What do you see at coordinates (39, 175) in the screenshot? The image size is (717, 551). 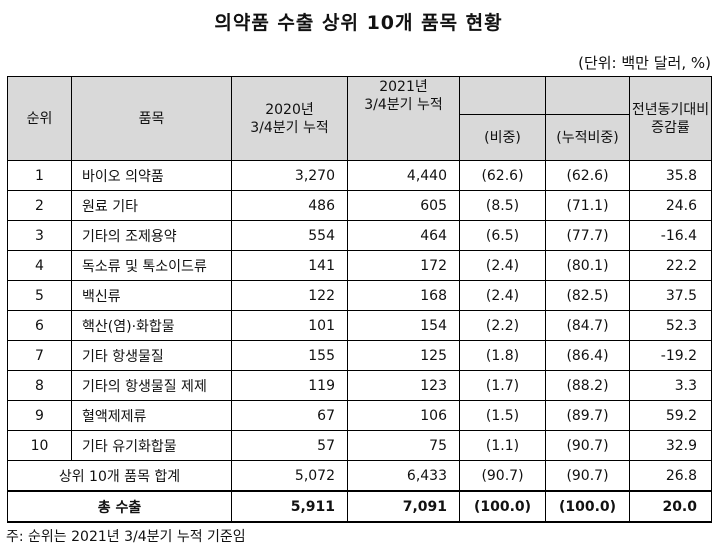 I see `cell-rank: 1` at bounding box center [39, 175].